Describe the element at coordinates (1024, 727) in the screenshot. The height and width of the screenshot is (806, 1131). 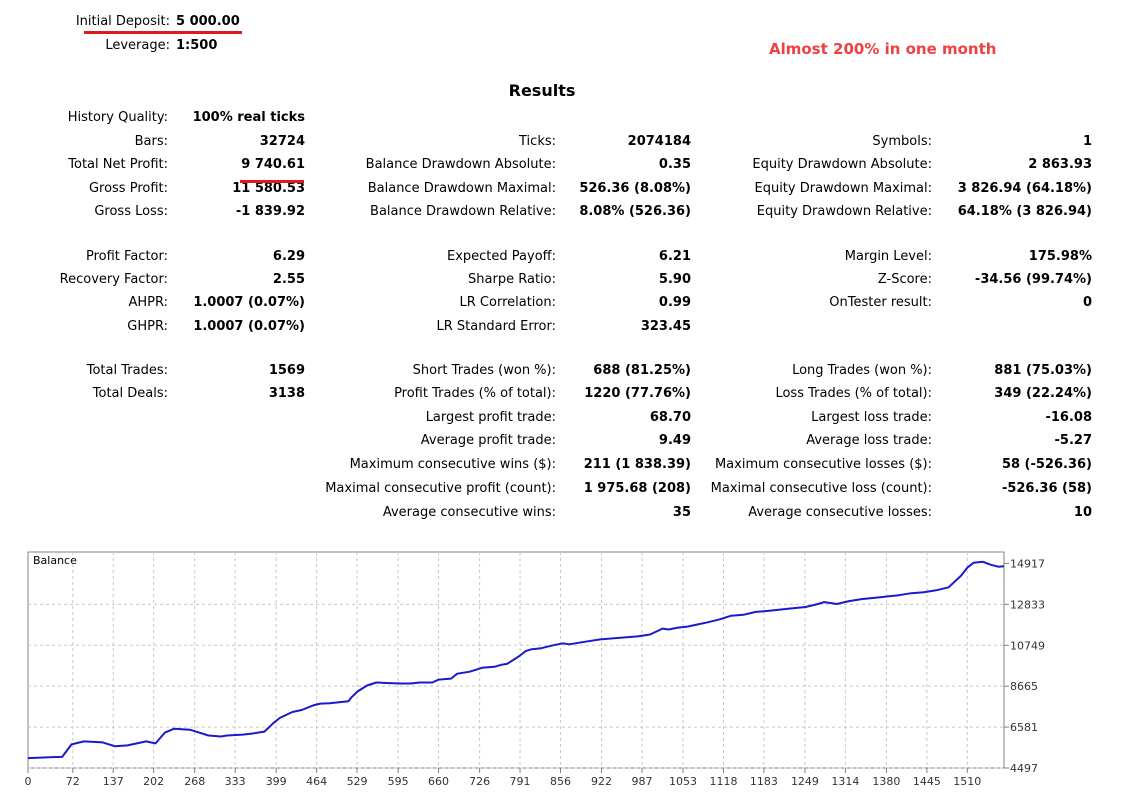
I see `y-tick-label: 6581` at that location.